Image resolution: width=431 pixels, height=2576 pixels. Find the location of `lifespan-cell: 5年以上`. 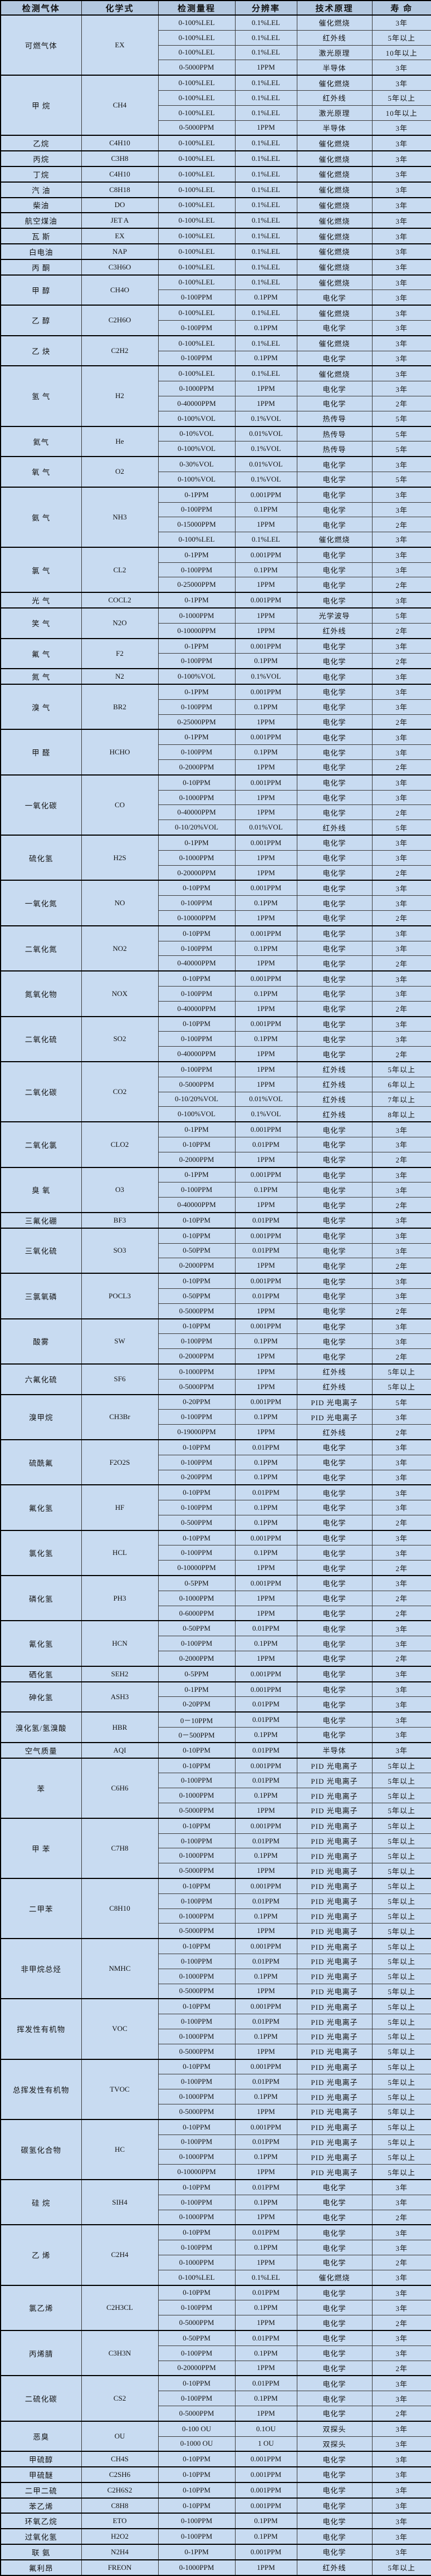

lifespan-cell: 5年以上 is located at coordinates (401, 1886).